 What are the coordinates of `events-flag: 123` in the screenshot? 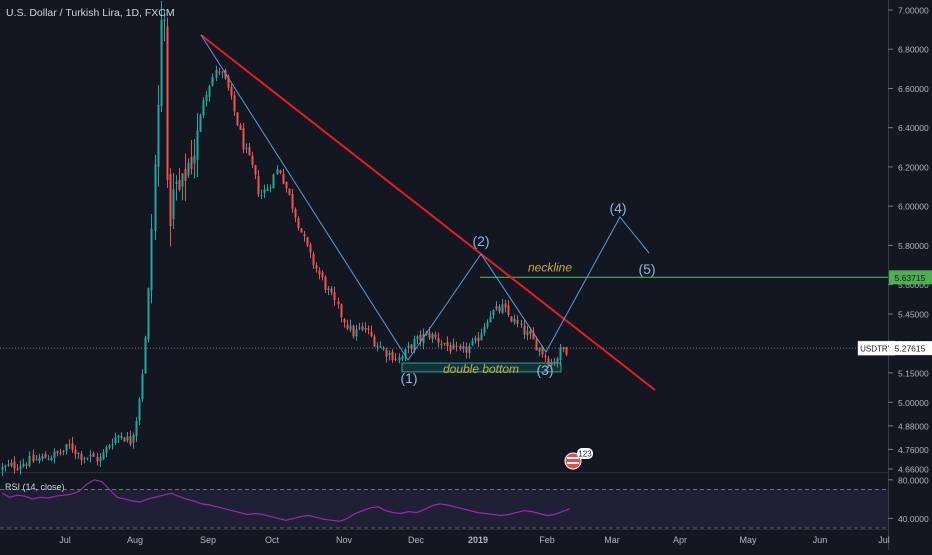 It's located at (578, 459).